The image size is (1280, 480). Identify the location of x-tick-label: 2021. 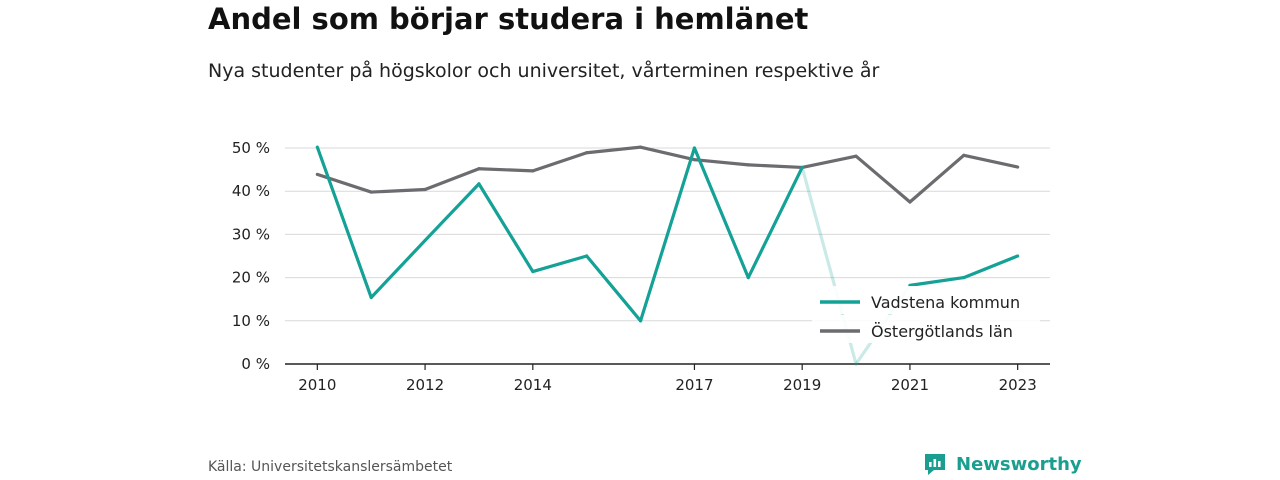
(910, 385).